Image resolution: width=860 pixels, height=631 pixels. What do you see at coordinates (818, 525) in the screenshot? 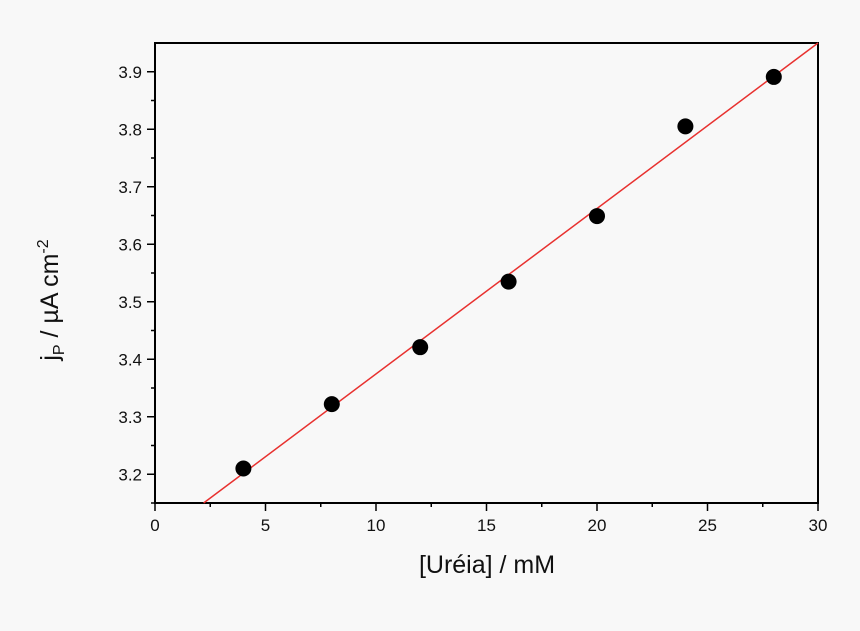
I see `x-tick-label: 30` at bounding box center [818, 525].